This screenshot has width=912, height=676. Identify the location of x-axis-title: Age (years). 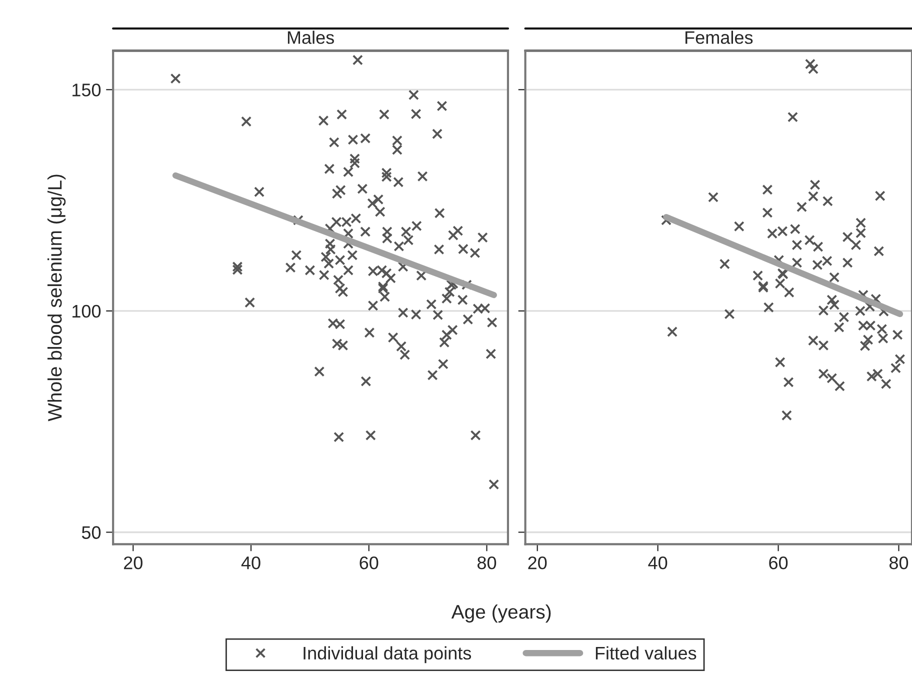
(501, 613).